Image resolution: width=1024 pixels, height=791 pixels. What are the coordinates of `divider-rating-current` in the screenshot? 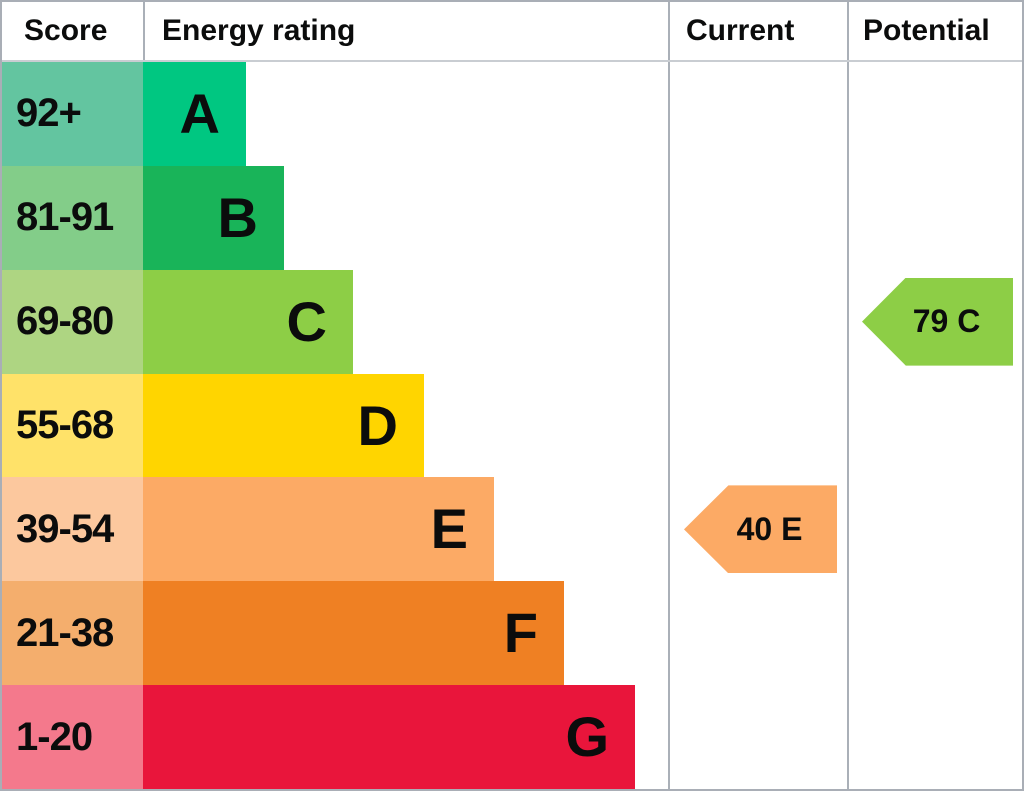 It's located at (669, 395).